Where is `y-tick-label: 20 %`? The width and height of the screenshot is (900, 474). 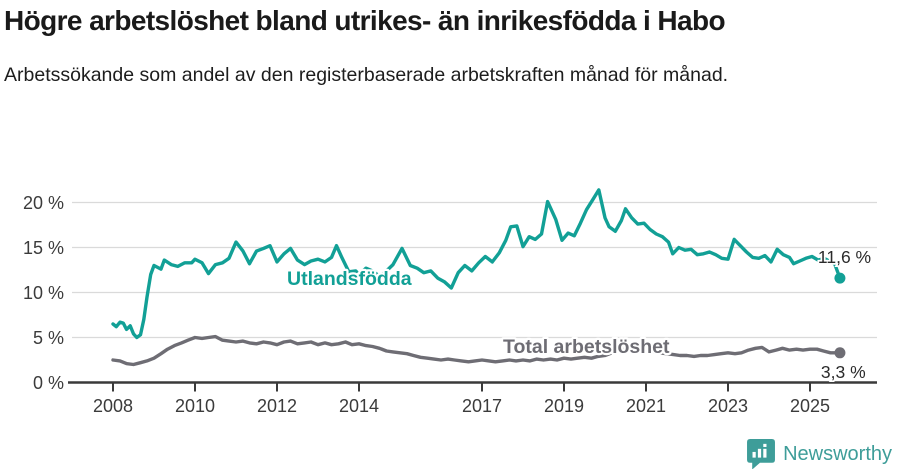
y-tick-label: 20 % is located at coordinates (43, 203).